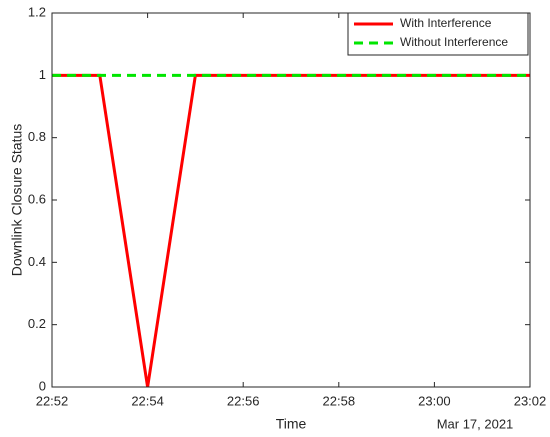 The width and height of the screenshot is (550, 437). Describe the element at coordinates (339, 400) in the screenshot. I see `x-tick-label: 22:58` at that location.